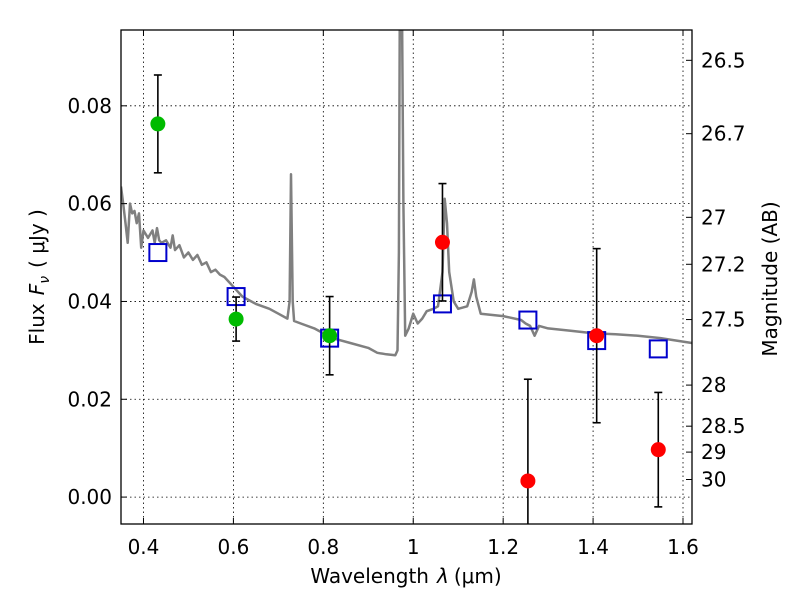  What do you see at coordinates (770, 278) in the screenshot?
I see `y2-axis-label: Magnitude (AB)` at bounding box center [770, 278].